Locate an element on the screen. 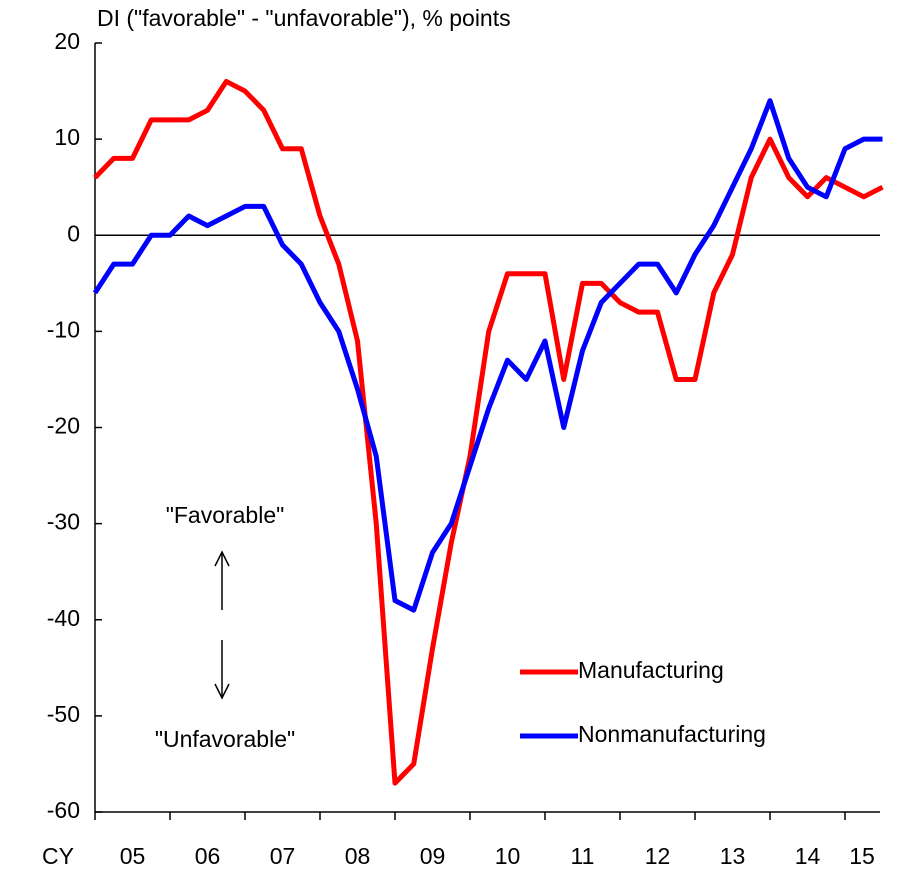 This screenshot has width=907, height=873. x-tick-label: 14 is located at coordinates (808, 856).